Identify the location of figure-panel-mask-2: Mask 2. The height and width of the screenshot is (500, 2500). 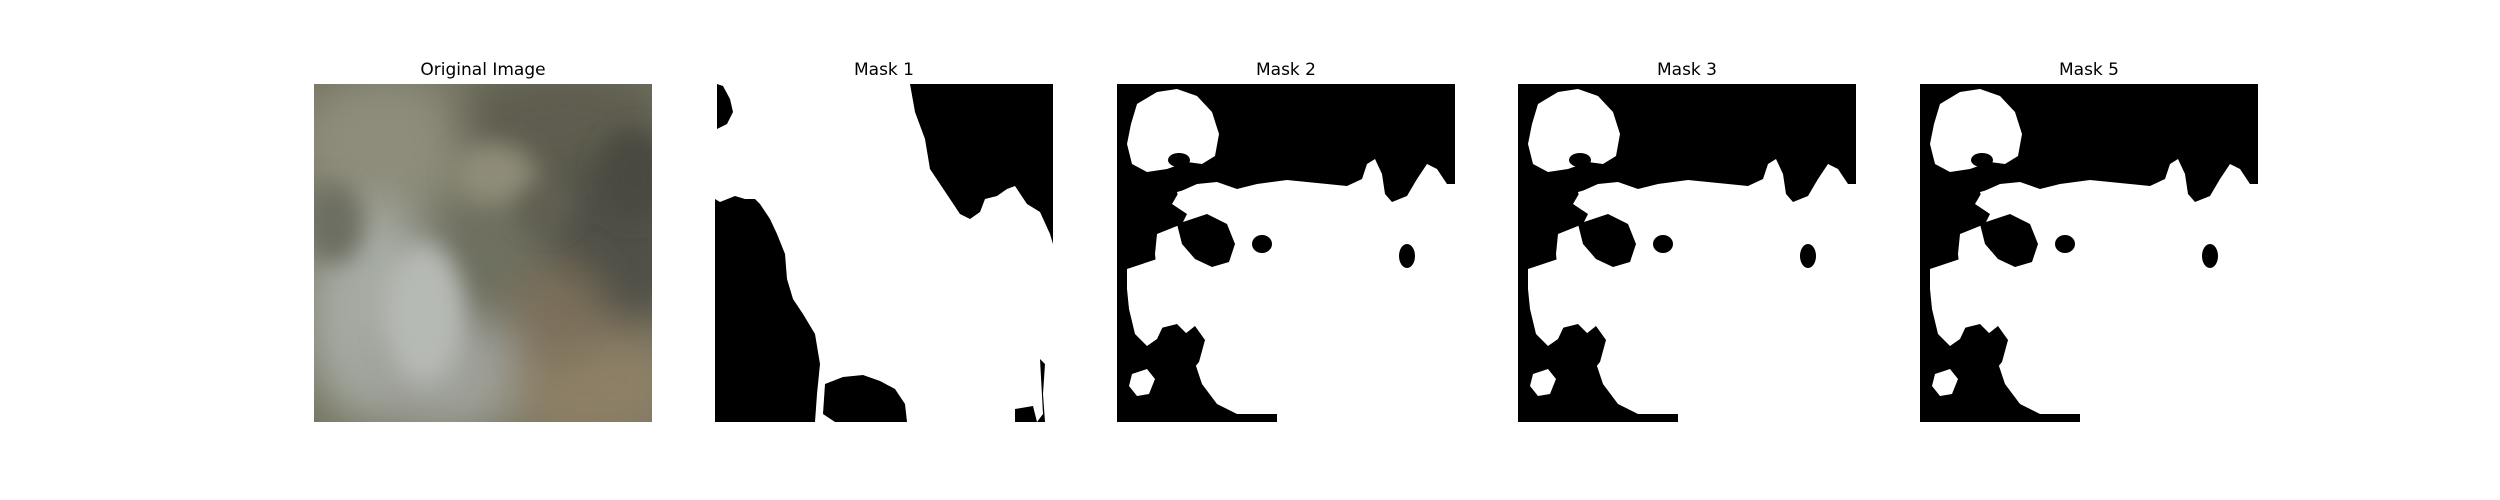
(1286, 250).